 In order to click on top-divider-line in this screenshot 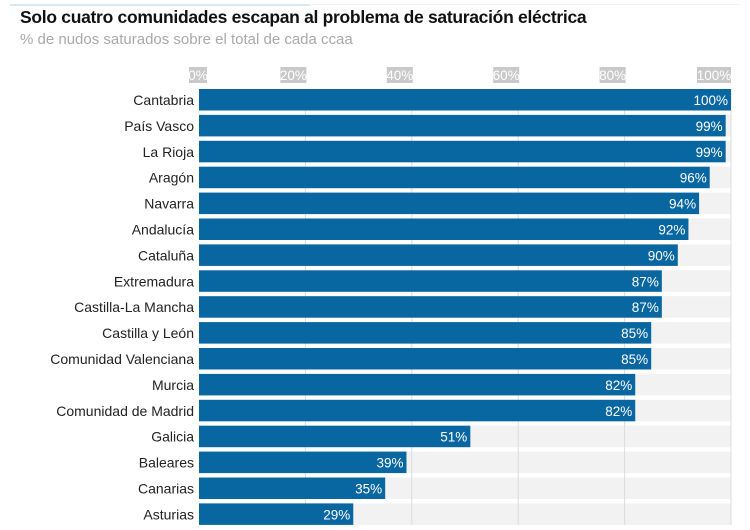, I will do `click(525, 4)`.